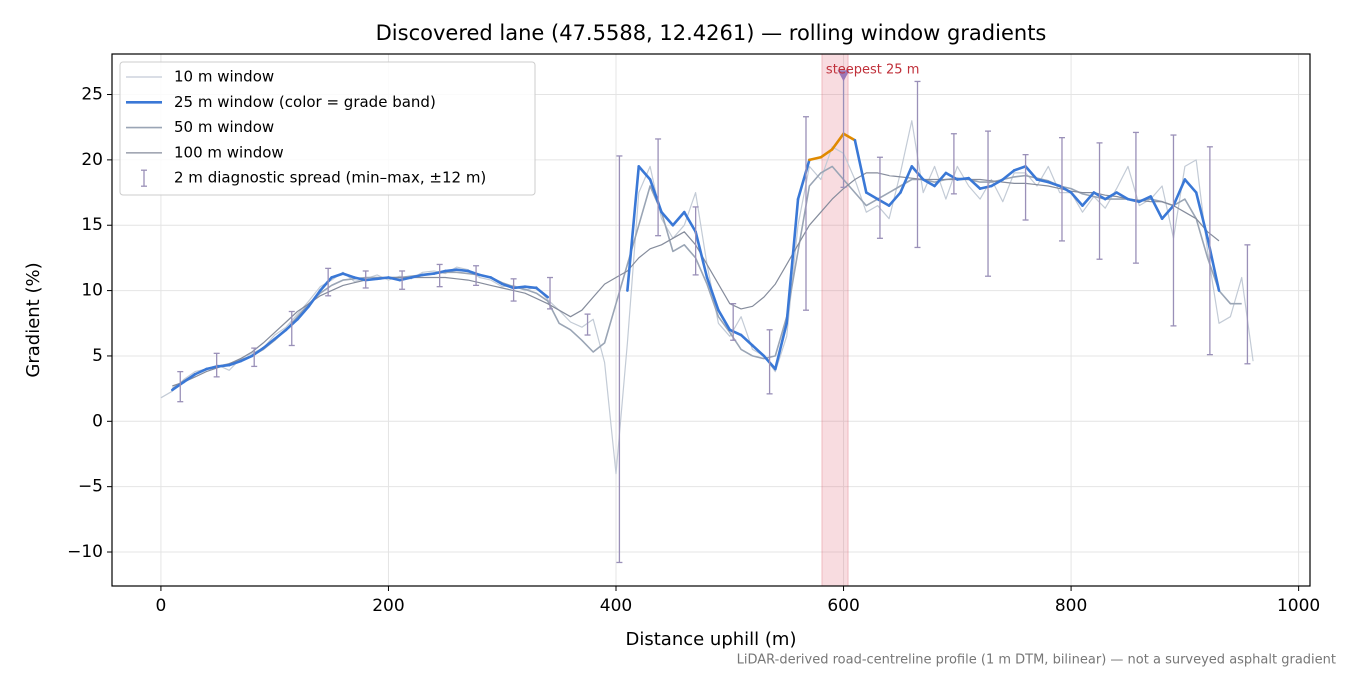 The height and width of the screenshot is (675, 1350). I want to click on x-tick-label: 800, so click(1071, 606).